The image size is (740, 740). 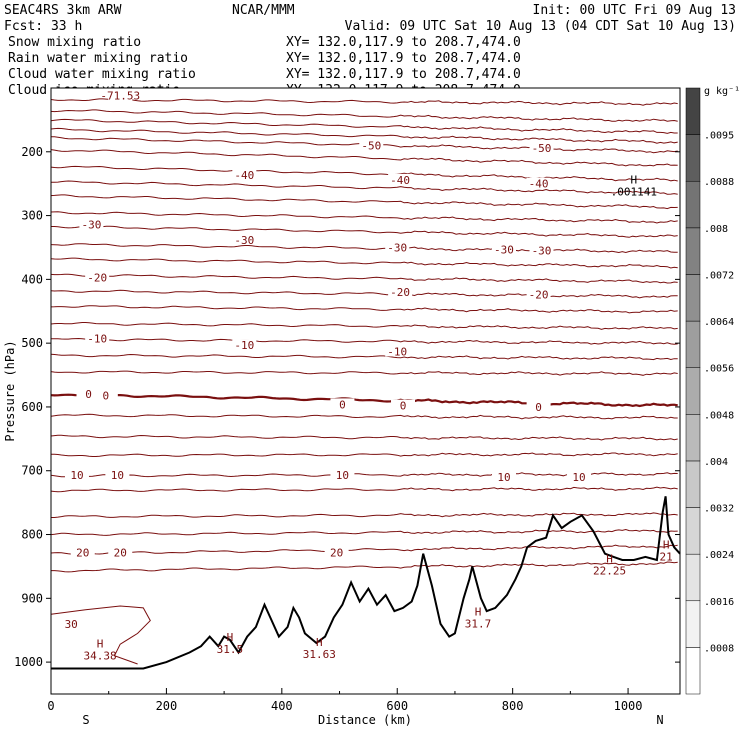 What do you see at coordinates (102, 74) in the screenshot?
I see `field-name: Cloud water mixing ratio` at bounding box center [102, 74].